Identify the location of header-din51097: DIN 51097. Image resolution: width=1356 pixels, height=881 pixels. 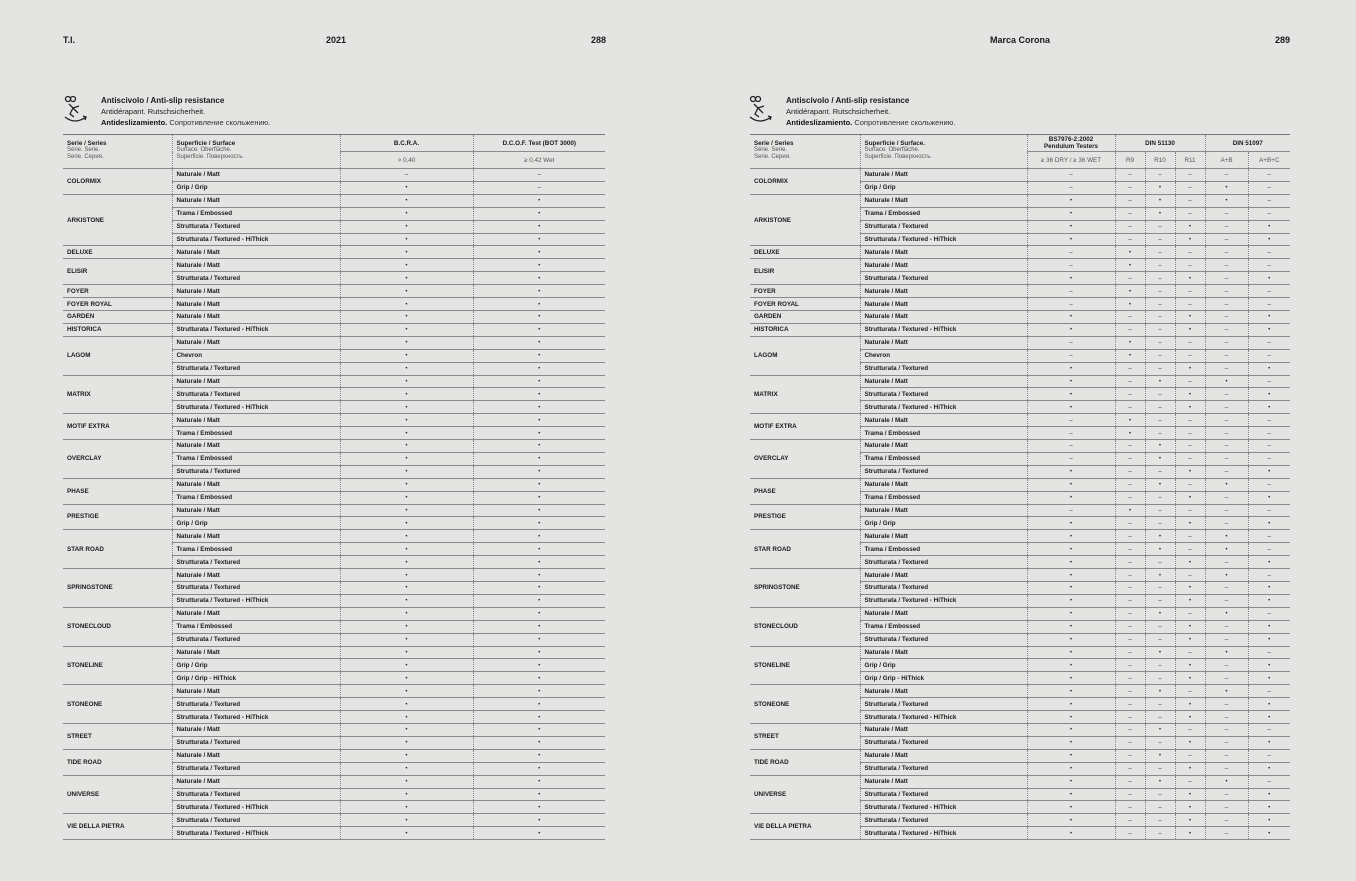
(1247, 143).